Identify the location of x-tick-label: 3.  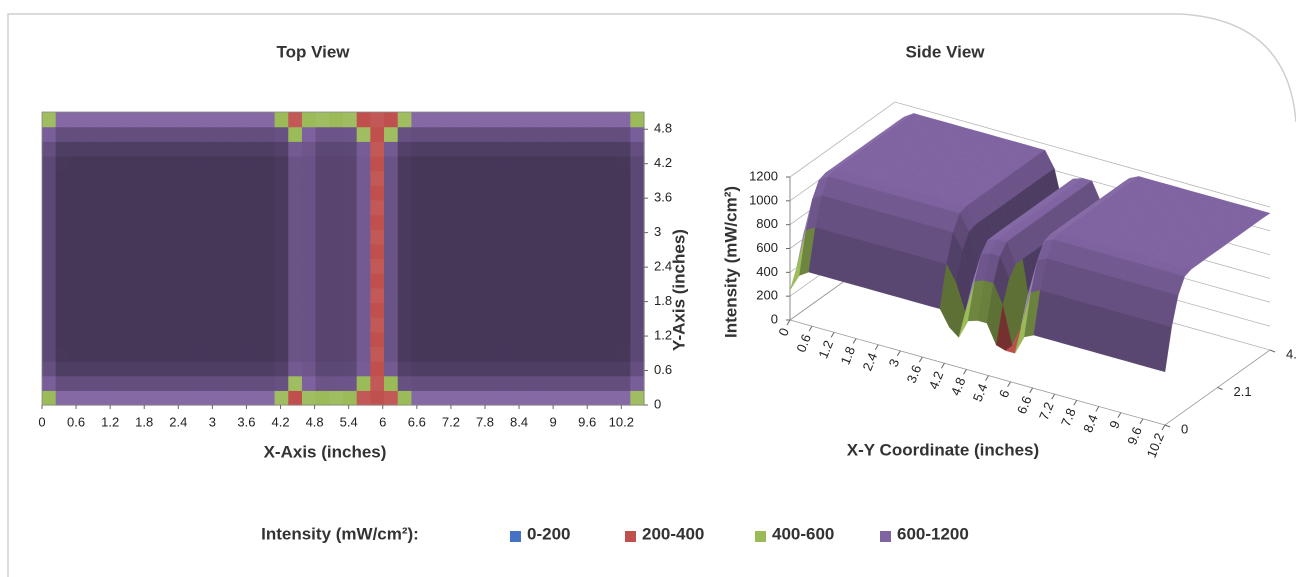
(212, 421).